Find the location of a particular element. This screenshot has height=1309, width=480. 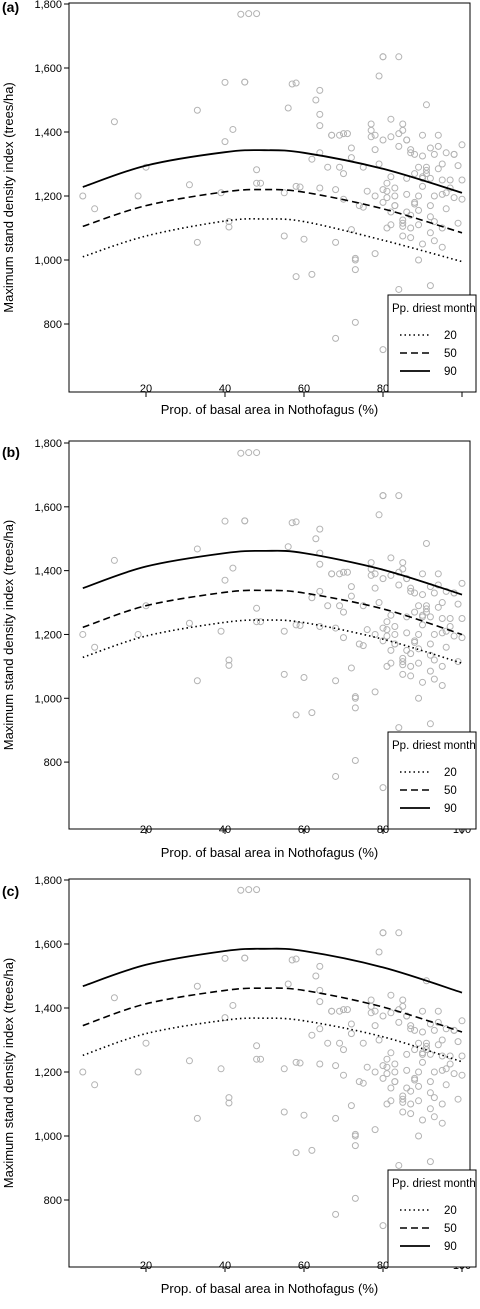

y-axis-label: Maximum stand density index (trees/ha) is located at coordinates (8, 1073).